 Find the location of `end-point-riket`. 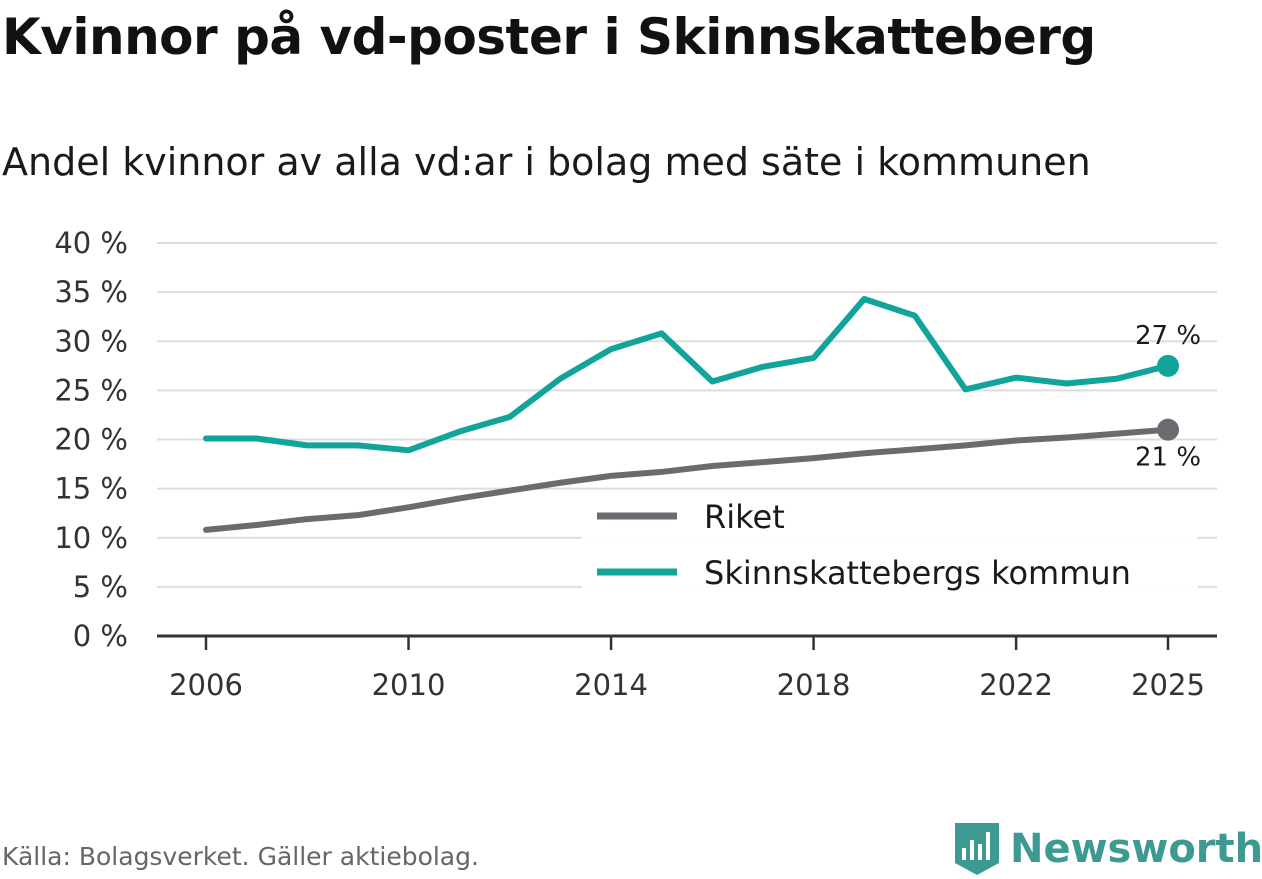

end-point-riket is located at coordinates (1168, 429).